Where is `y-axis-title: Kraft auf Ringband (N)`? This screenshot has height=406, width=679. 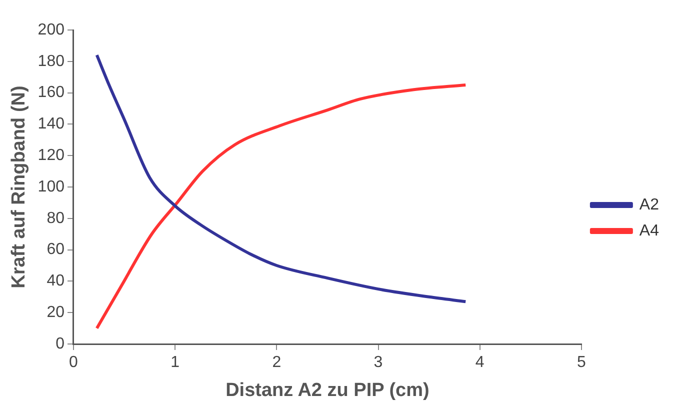
y-axis-title: Kraft auf Ringband (N) is located at coordinates (19, 187).